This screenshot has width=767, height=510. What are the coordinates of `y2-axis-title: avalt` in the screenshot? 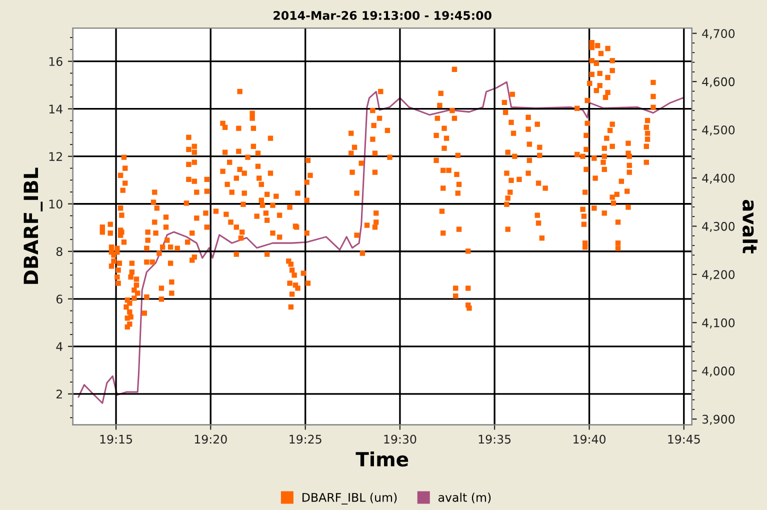 It's located at (750, 227).